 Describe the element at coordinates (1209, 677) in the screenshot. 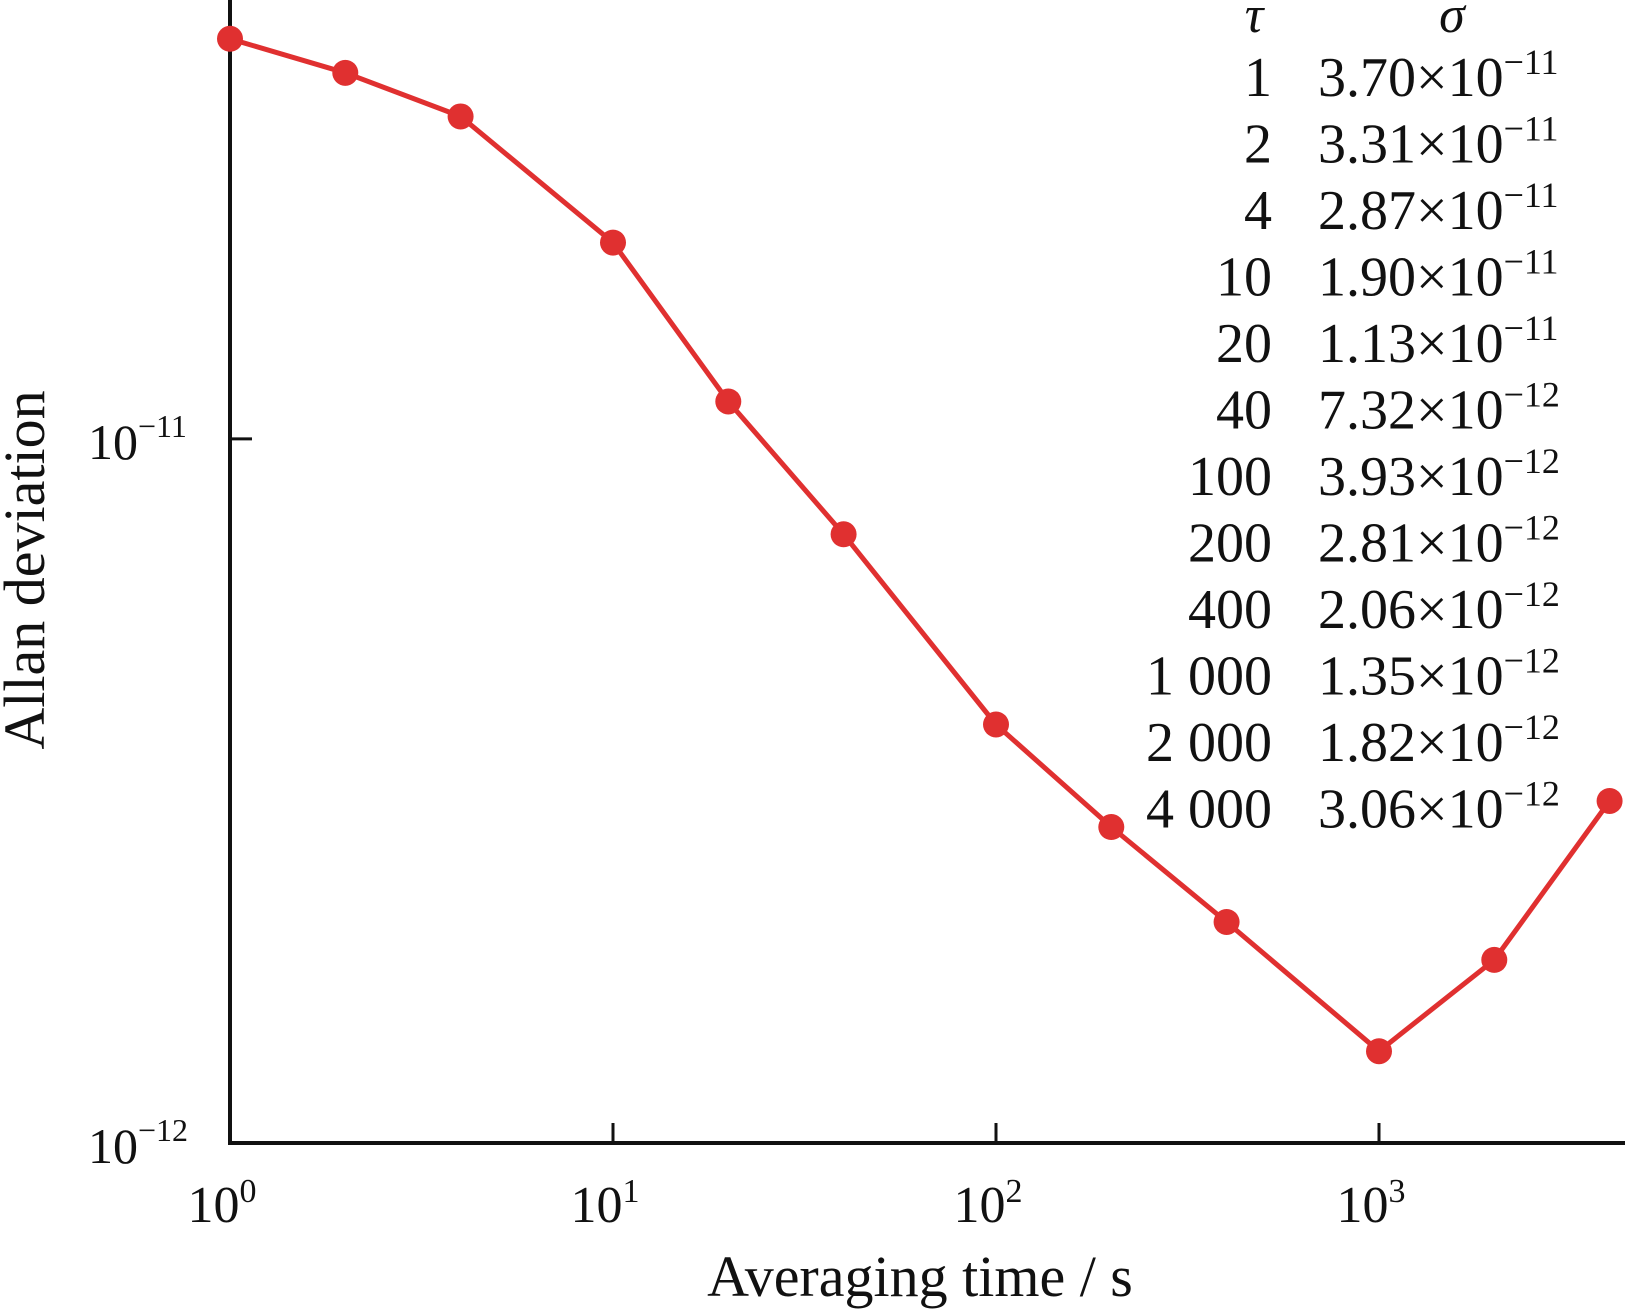

I see `table-tau-9: 1 000` at that location.